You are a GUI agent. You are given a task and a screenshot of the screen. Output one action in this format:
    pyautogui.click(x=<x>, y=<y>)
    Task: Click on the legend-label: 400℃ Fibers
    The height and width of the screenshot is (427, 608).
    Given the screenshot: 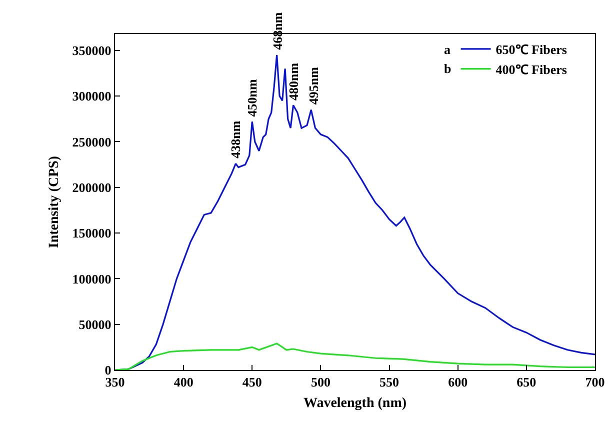 What is the action you would take?
    pyautogui.click(x=531, y=69)
    